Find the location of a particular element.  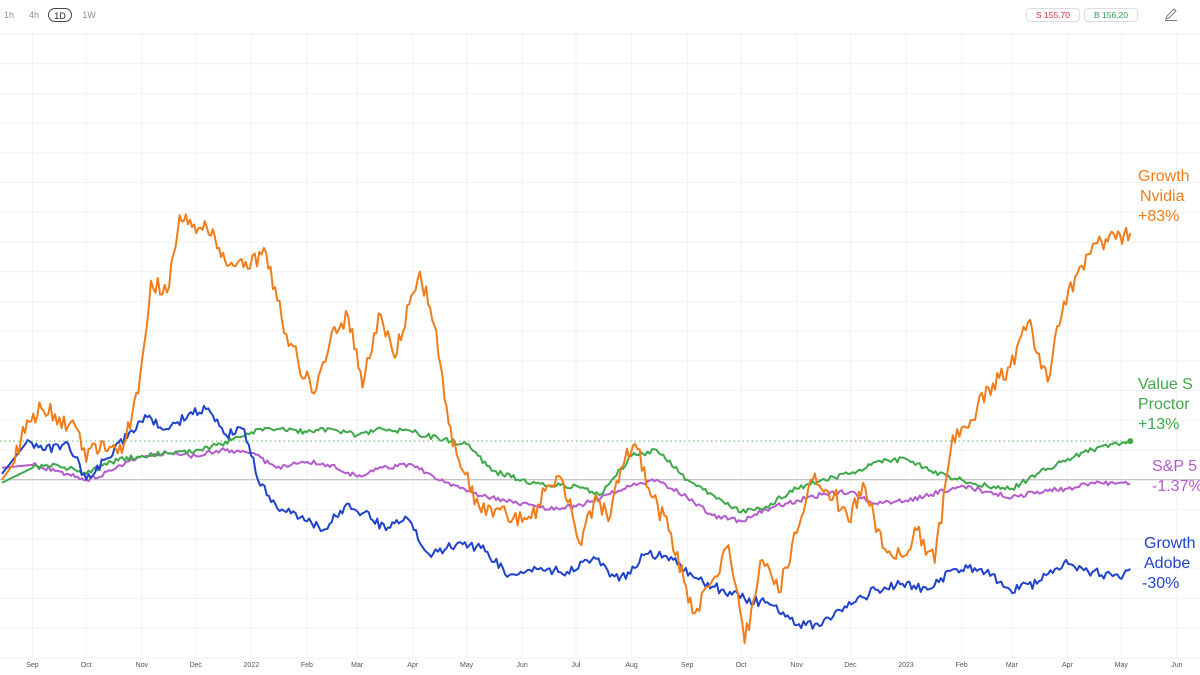

series-label-proctor-line-0: Value S is located at coordinates (1165, 384).